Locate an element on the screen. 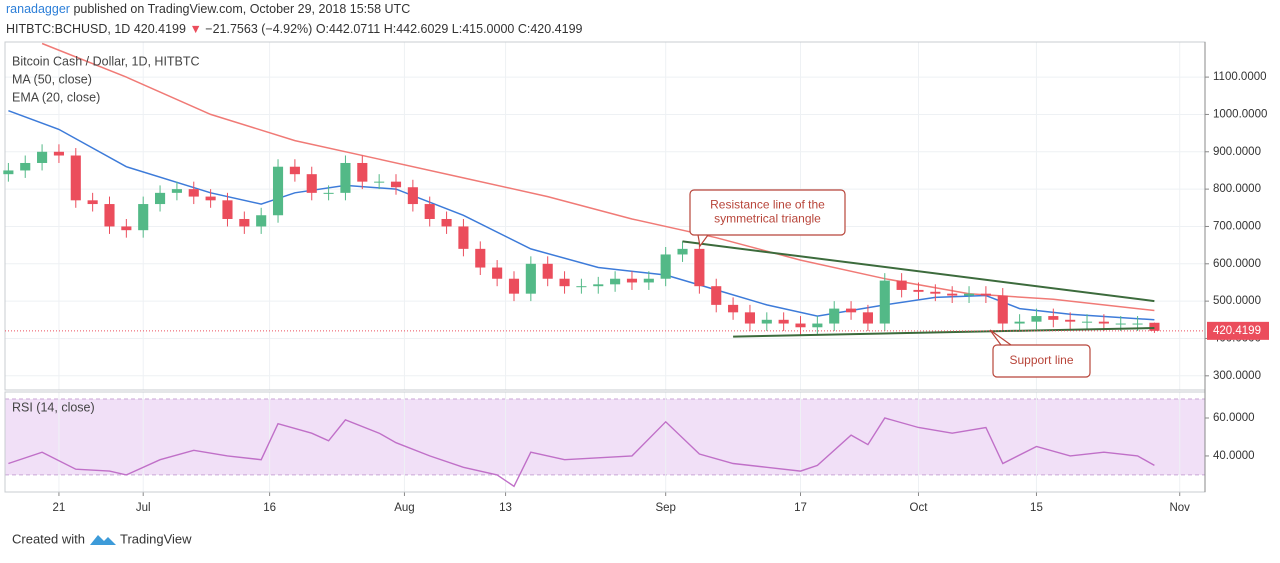  brand-logo is located at coordinates (103, 540).